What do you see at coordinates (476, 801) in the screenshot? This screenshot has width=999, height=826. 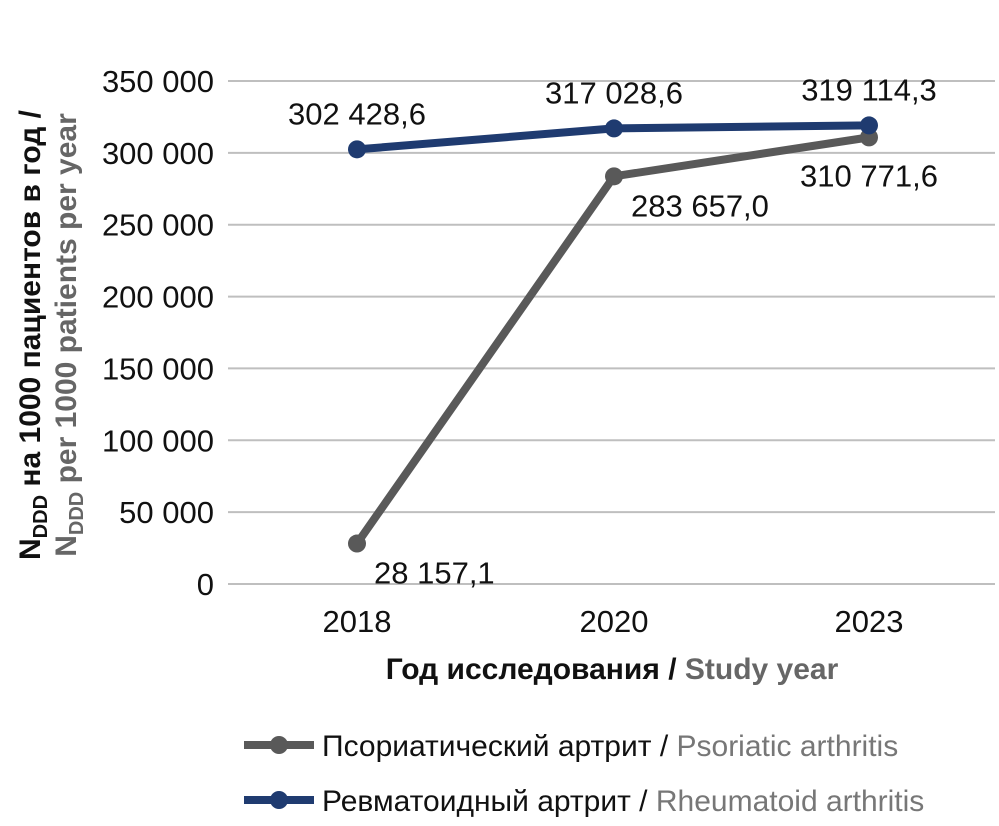 I see `legend-label-rheumatoid-ru: Ревматоидный артрит` at bounding box center [476, 801].